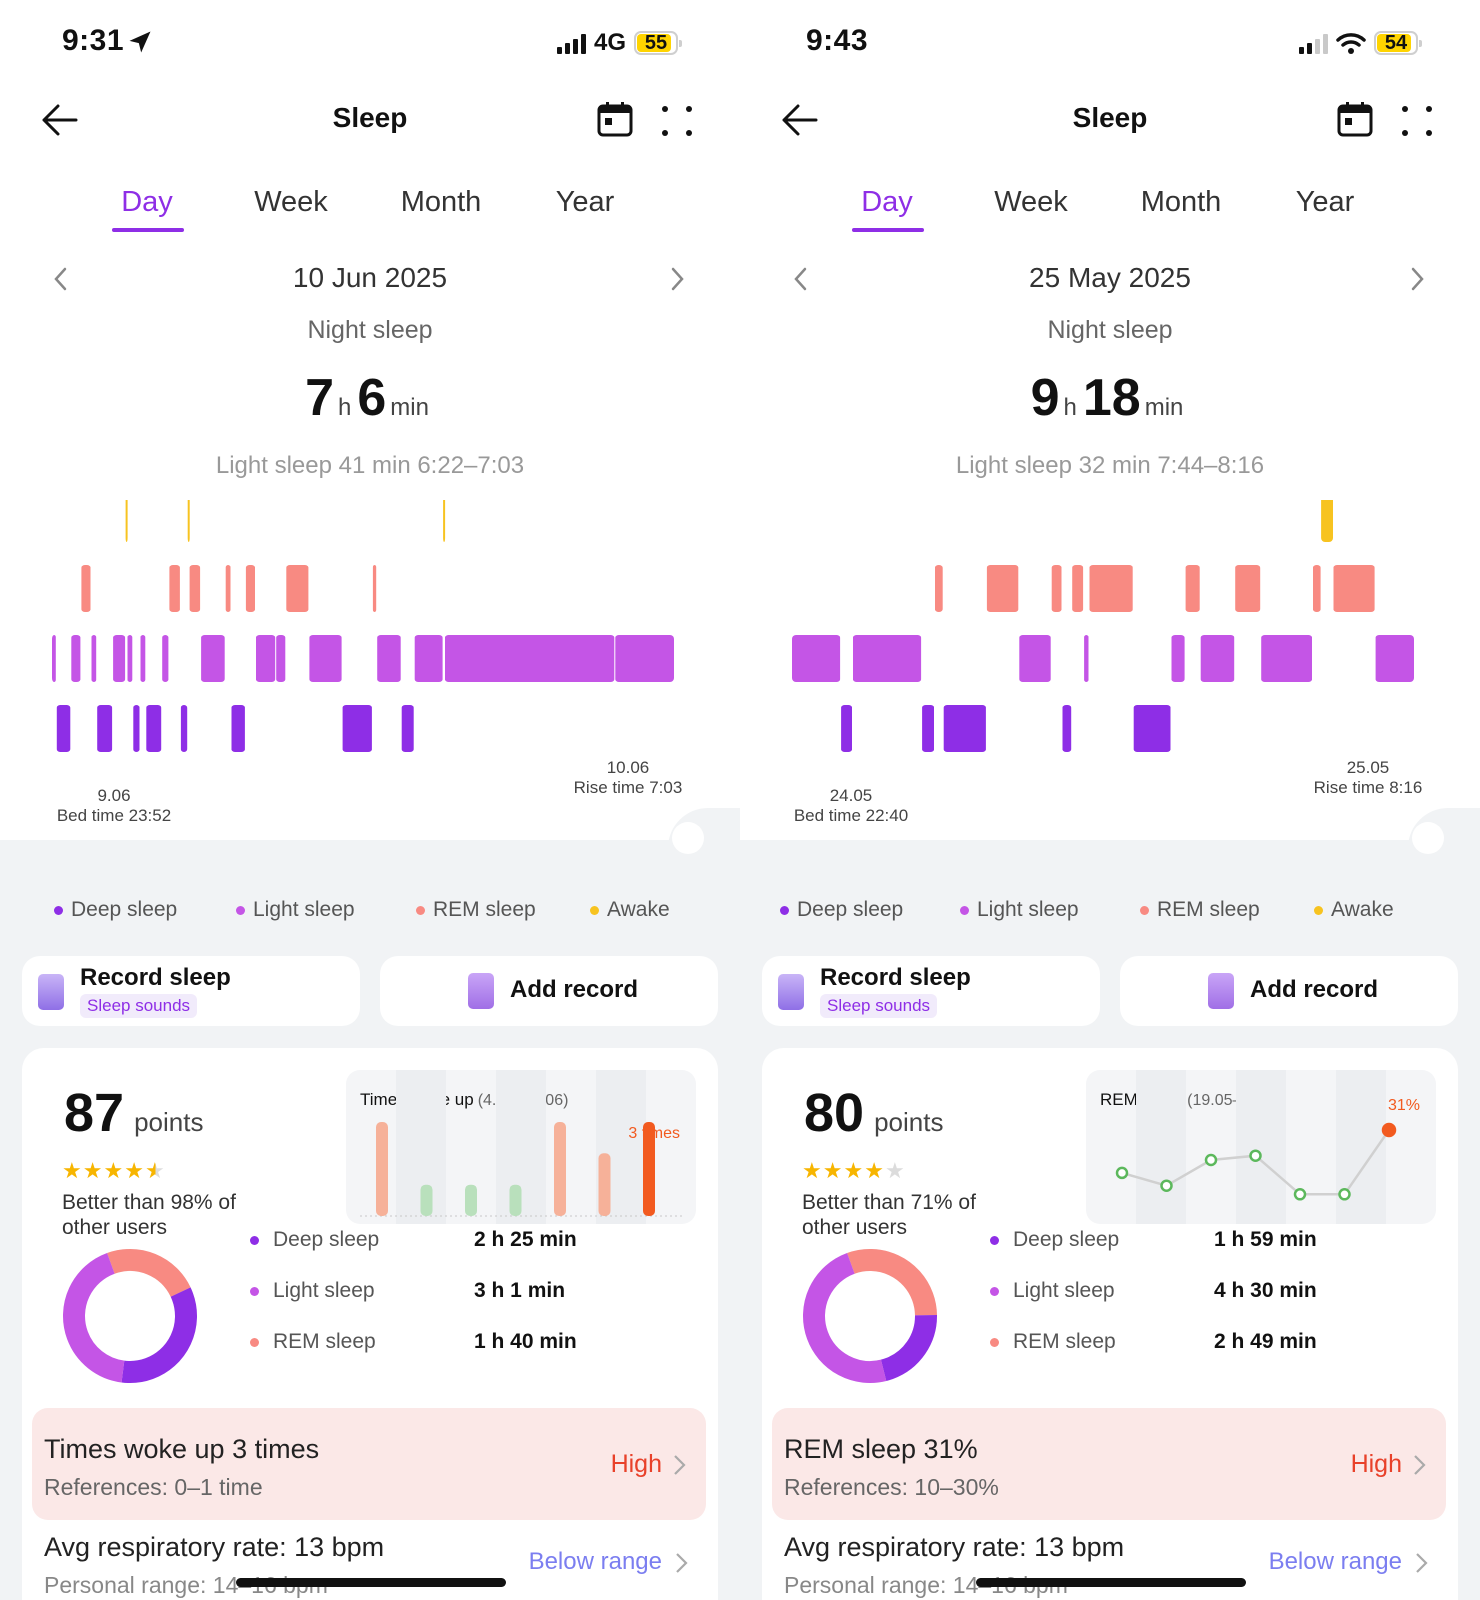  Describe the element at coordinates (1109, 1464) in the screenshot. I see `insight-alert: REM sleep 31% References: 10–30% High` at that location.